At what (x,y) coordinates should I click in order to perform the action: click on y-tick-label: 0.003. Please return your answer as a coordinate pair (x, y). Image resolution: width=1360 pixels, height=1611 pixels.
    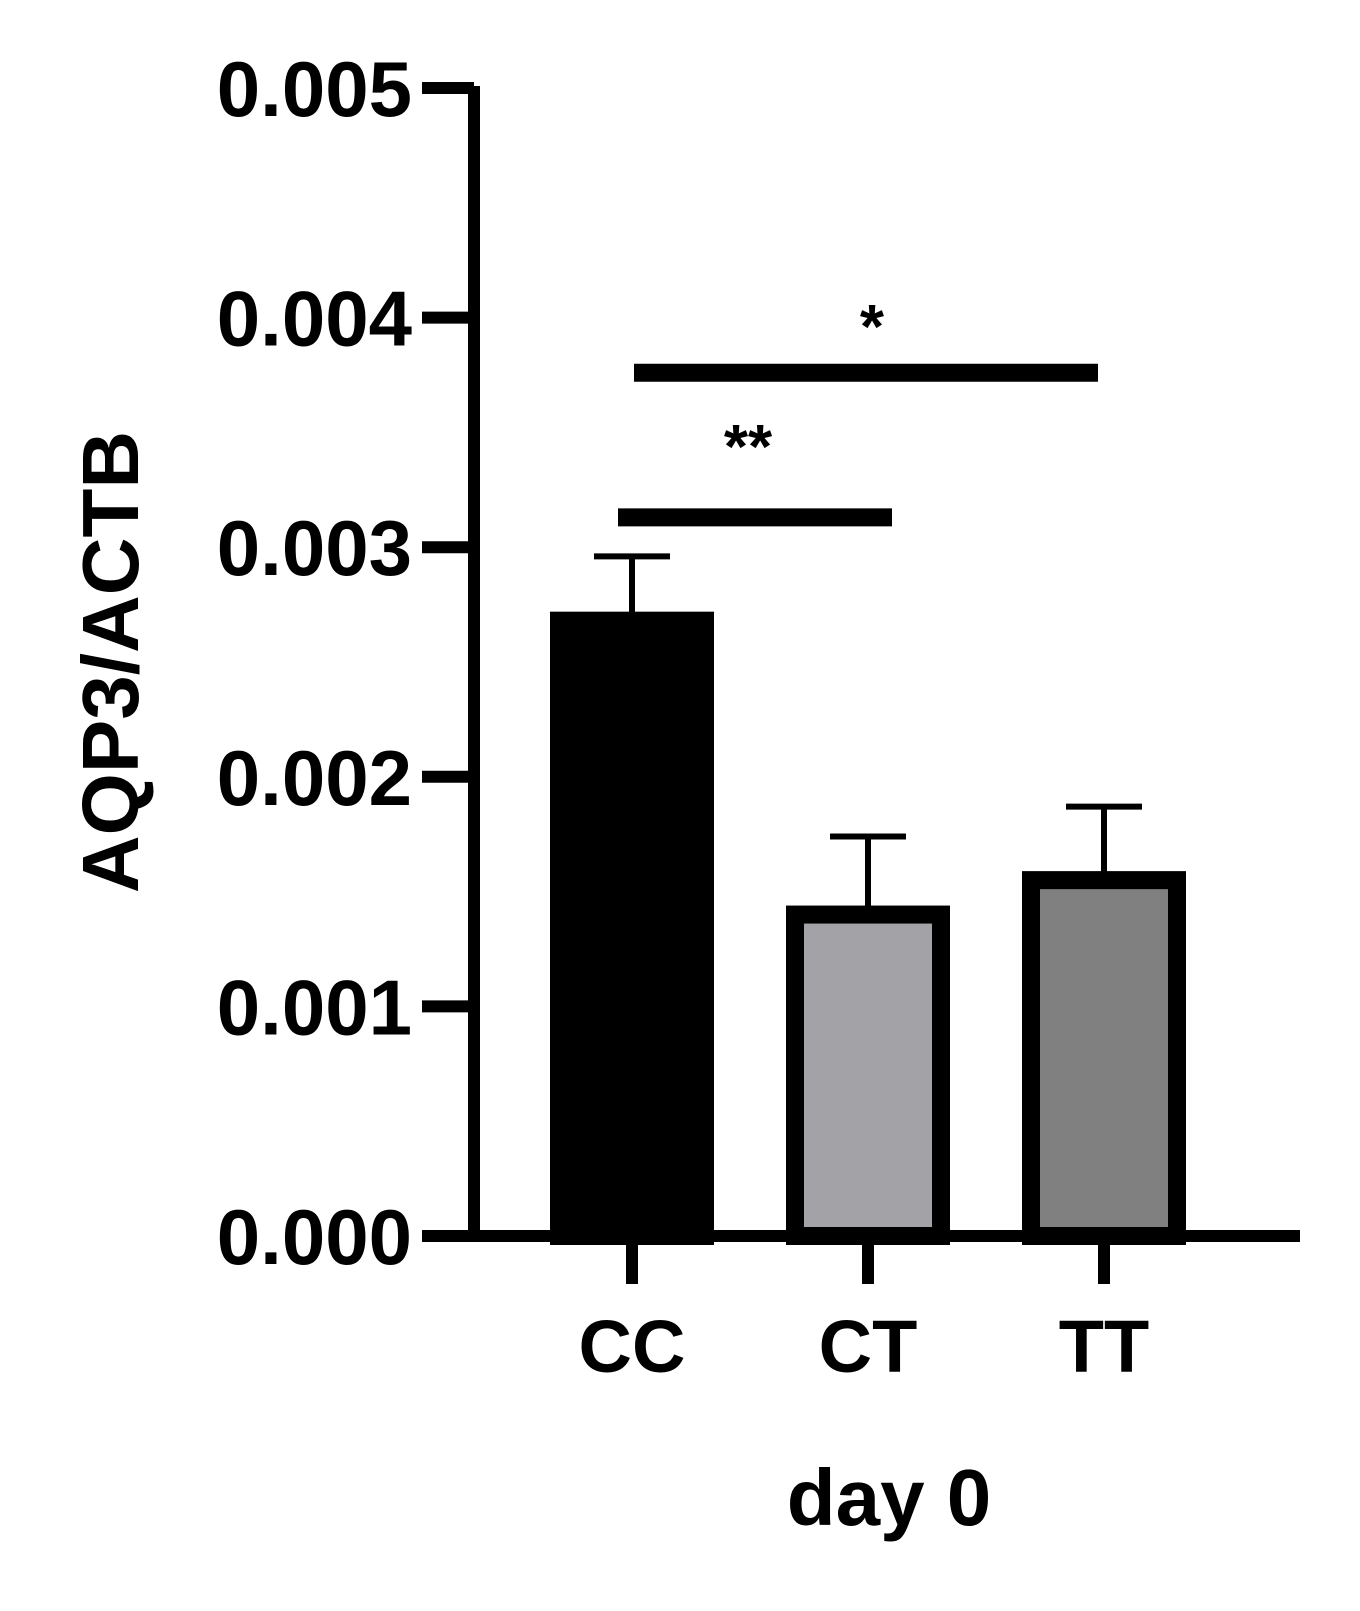
    Looking at the image, I should click on (314, 548).